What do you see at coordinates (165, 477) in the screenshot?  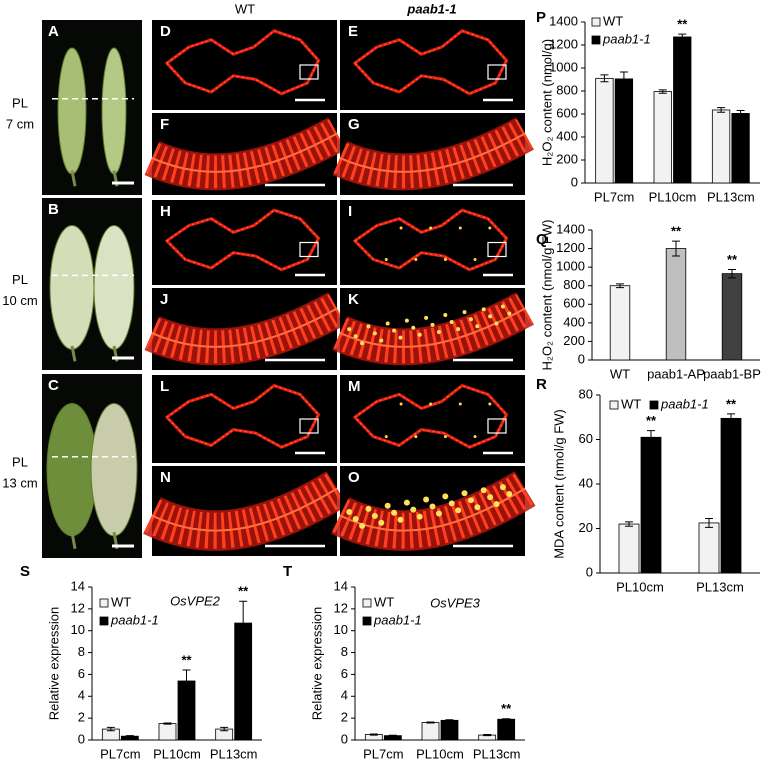 I see `panel-label: N` at bounding box center [165, 477].